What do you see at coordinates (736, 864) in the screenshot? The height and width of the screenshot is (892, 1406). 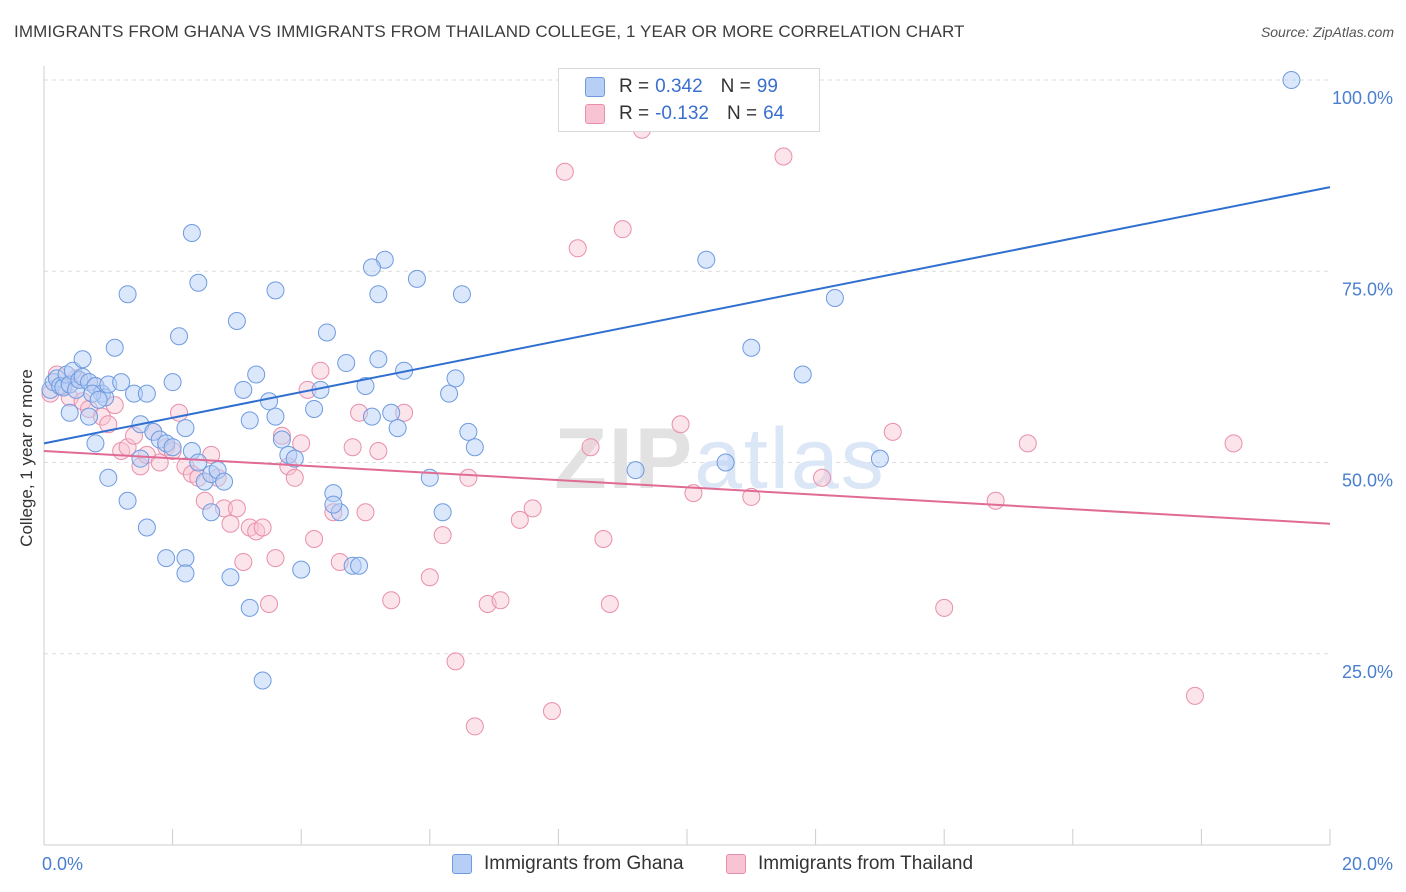 I see `bottom-thailand-swatch` at bounding box center [736, 864].